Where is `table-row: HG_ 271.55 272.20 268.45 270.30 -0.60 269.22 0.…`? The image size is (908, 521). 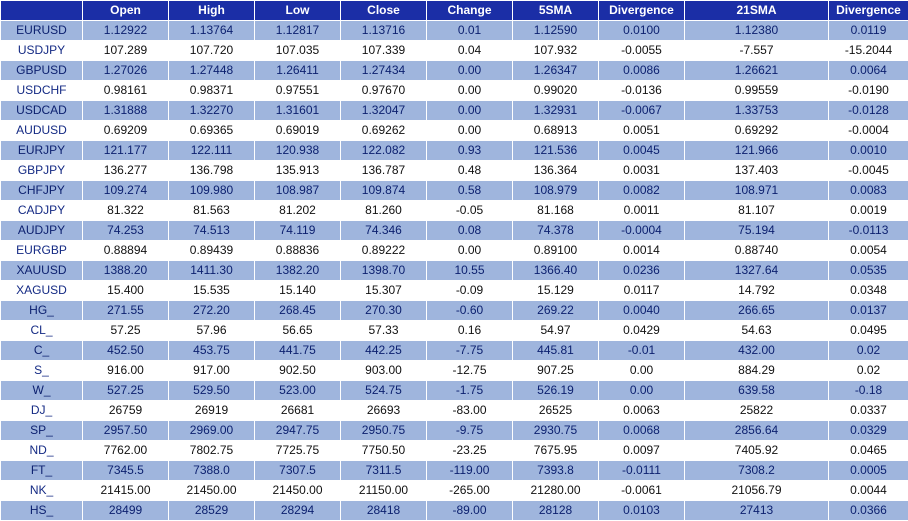 table-row: HG_ 271.55 272.20 268.45 270.30 -0.60 269.22 0.… is located at coordinates (454, 310).